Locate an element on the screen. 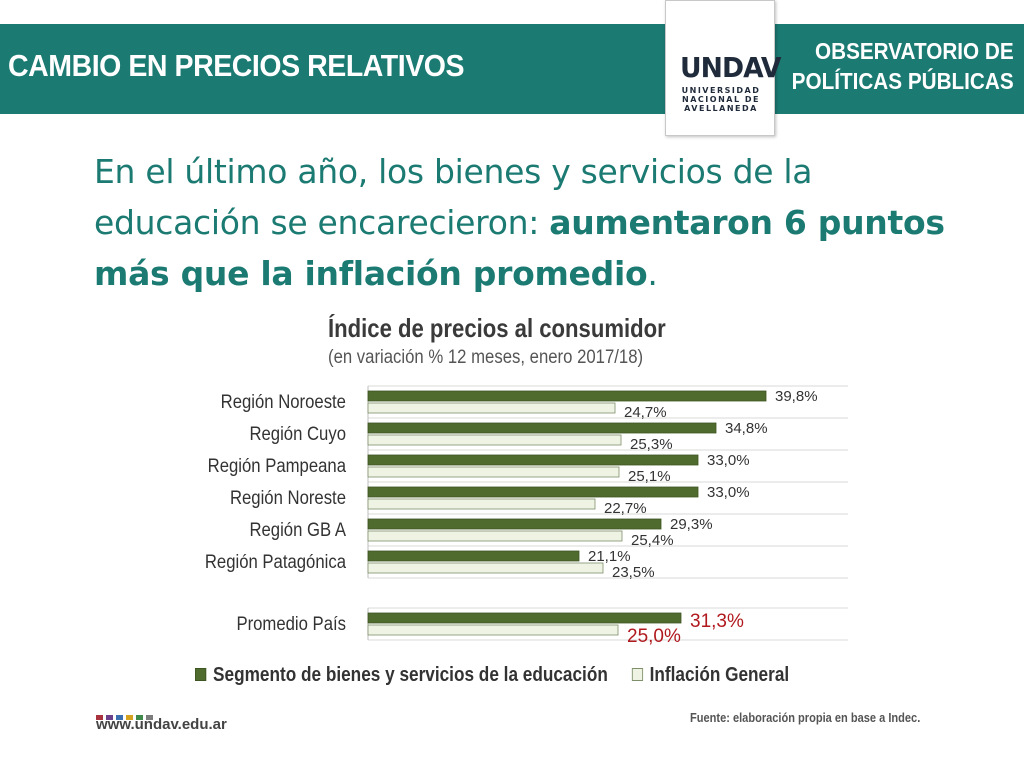  data-label-inflation: 23,5% is located at coordinates (633, 572).